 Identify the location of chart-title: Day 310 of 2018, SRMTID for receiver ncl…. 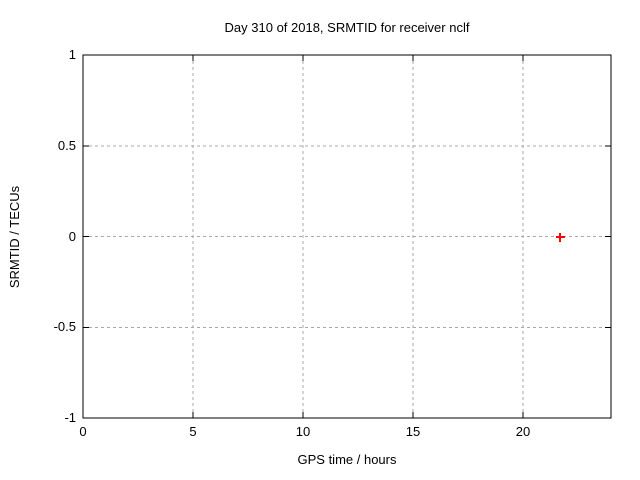
(347, 27).